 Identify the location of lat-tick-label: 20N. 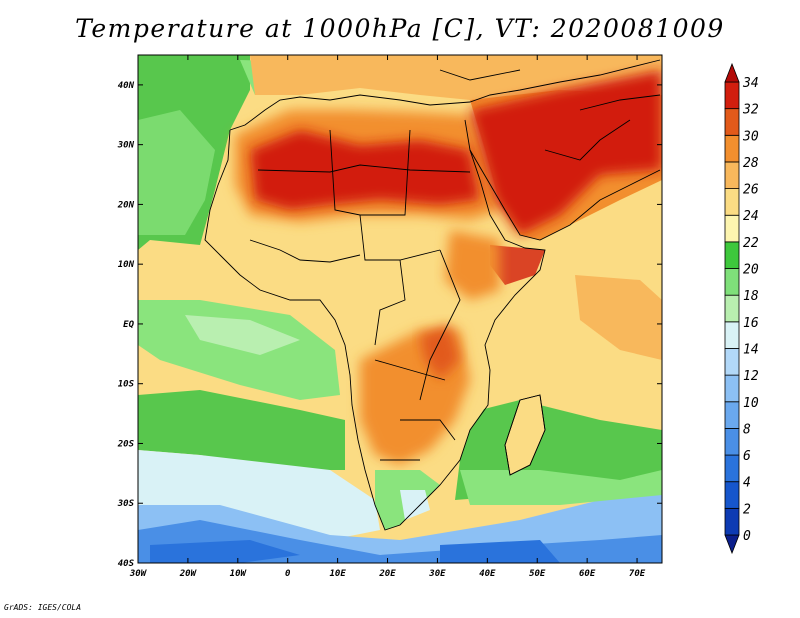
(126, 205).